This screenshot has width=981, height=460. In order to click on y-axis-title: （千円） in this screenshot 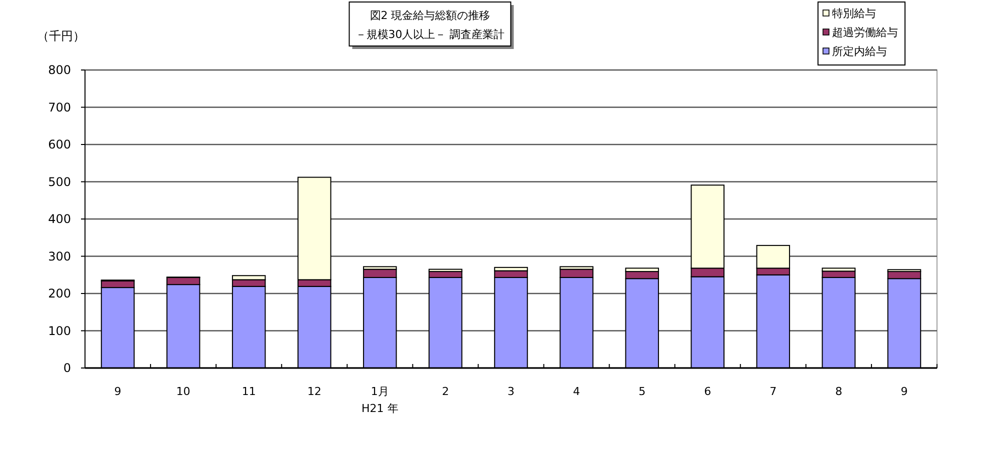, I will do `click(61, 36)`.